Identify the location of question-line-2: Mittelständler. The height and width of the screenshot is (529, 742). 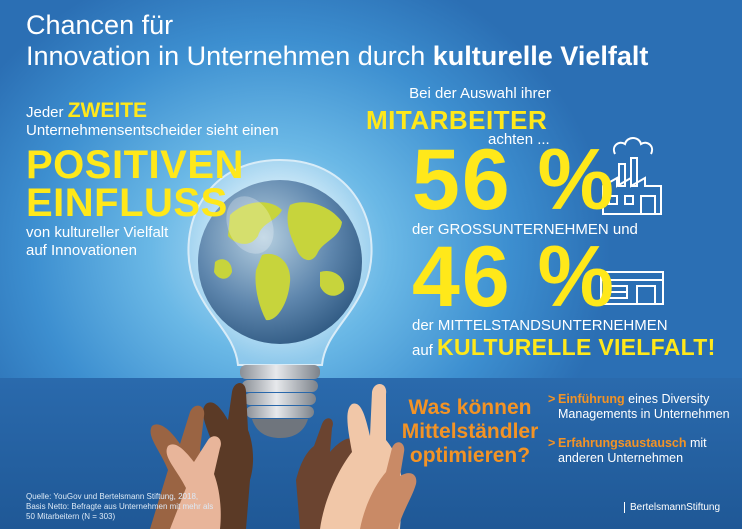
(470, 431).